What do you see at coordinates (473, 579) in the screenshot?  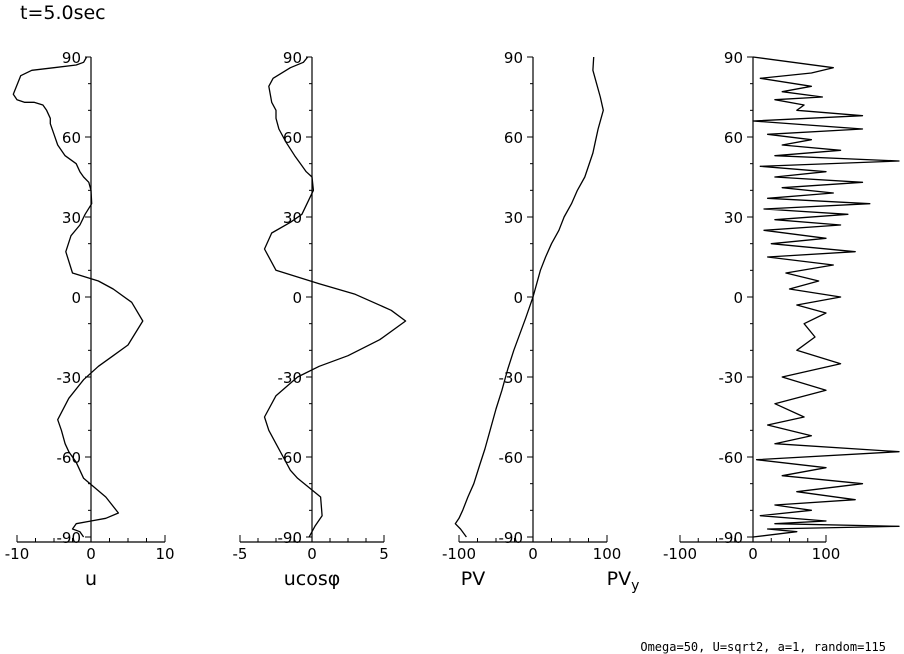 I see `x-axis-label: PV` at bounding box center [473, 579].